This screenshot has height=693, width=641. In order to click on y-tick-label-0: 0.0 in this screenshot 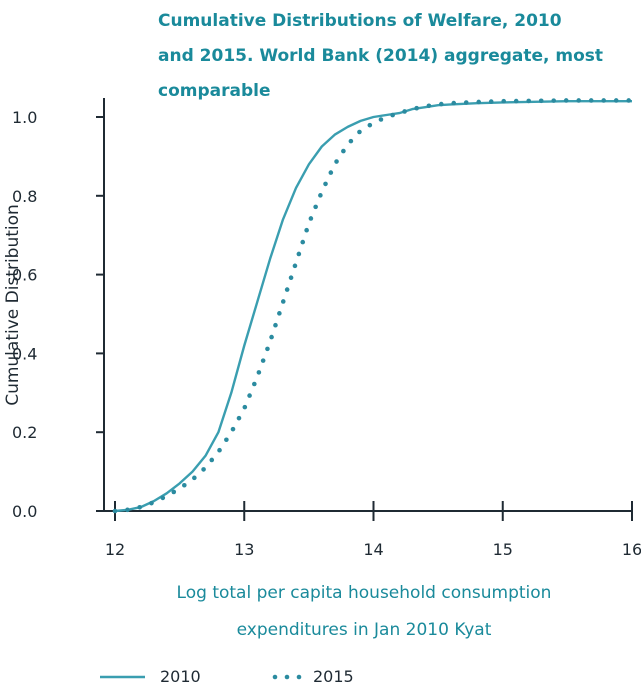, I will do `click(24, 511)`.